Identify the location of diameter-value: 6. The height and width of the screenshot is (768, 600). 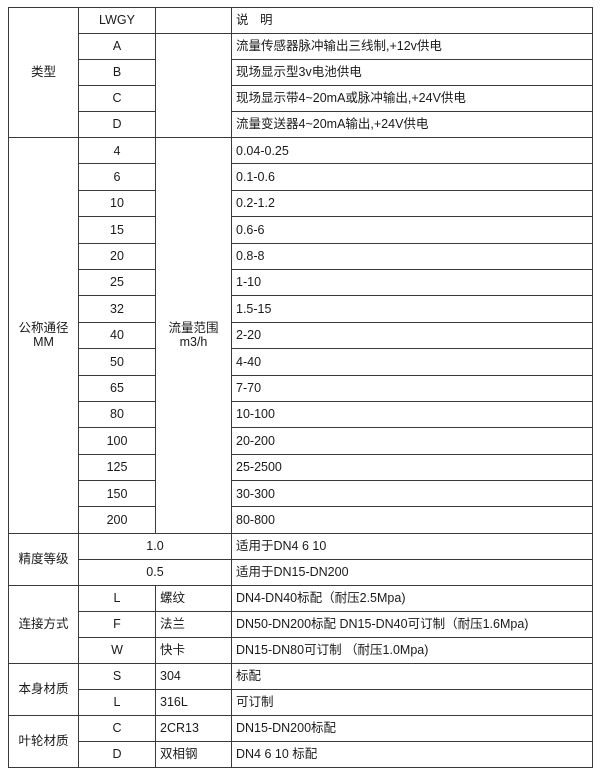
(117, 177).